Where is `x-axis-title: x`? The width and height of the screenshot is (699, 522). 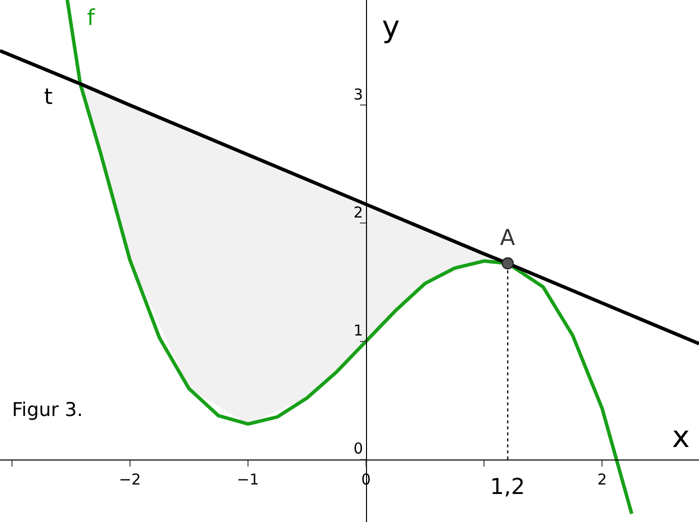
x-axis-title: x is located at coordinates (681, 437).